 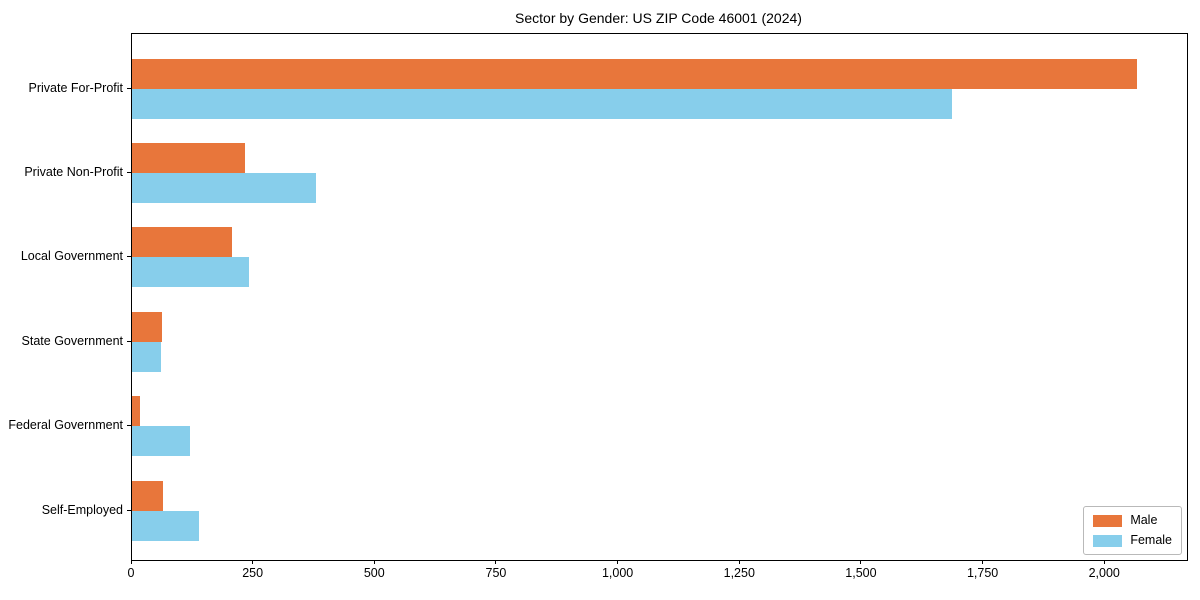 I want to click on legend-label-male: Male, so click(x=1144, y=520).